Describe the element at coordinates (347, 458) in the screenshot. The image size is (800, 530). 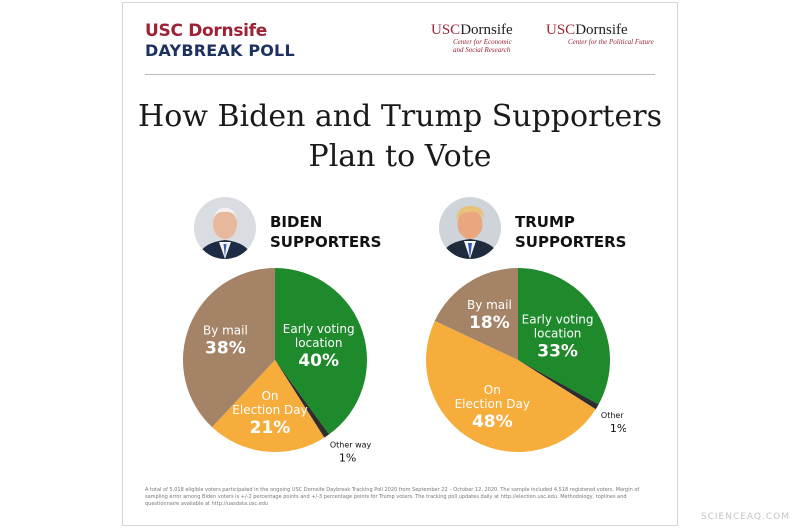
I see `biden-value-other-way: 1%` at that location.